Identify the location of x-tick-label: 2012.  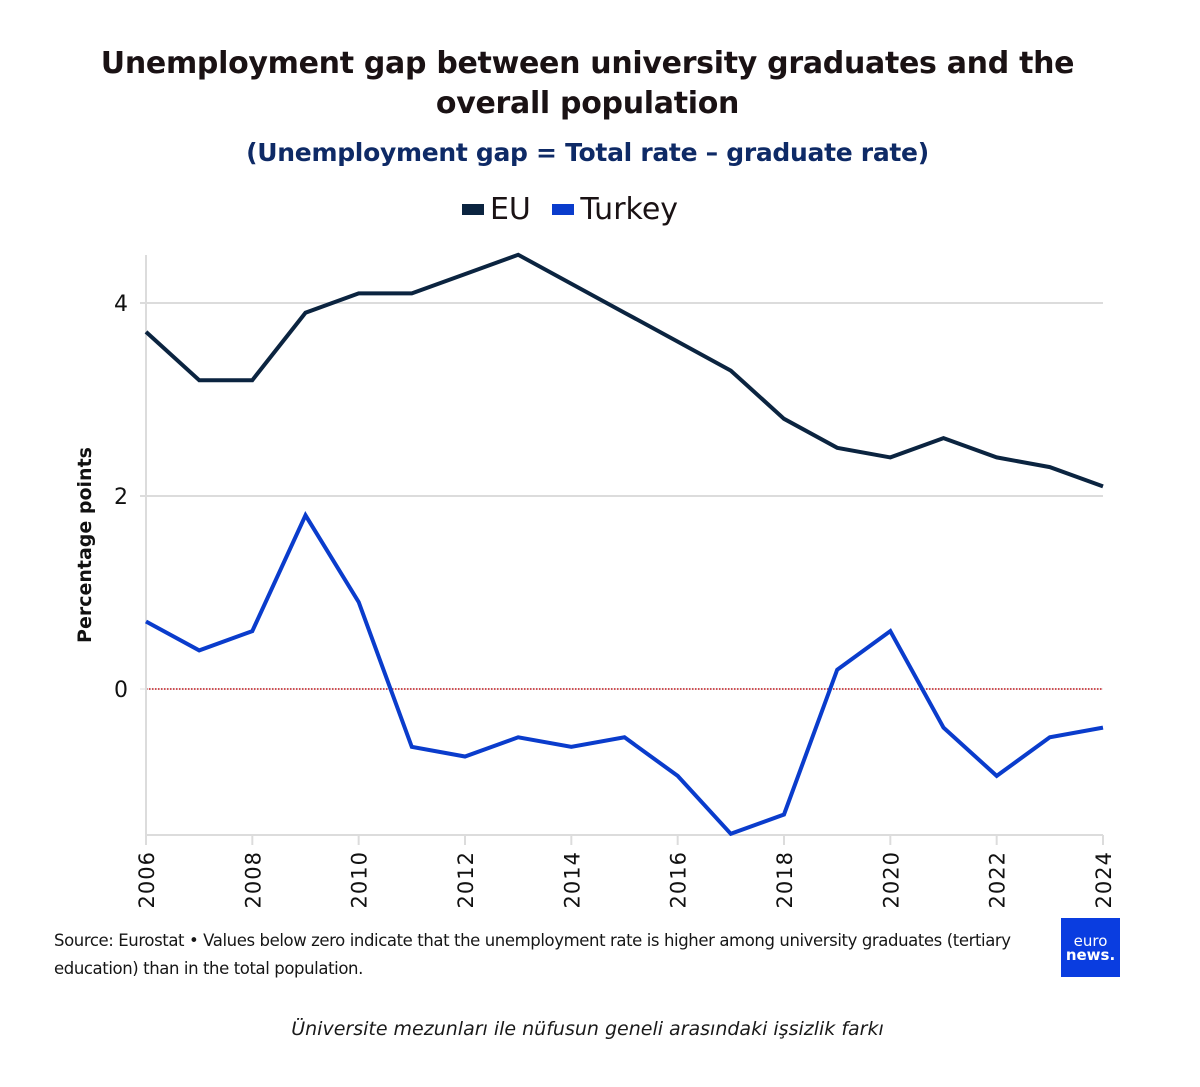
(466, 879).